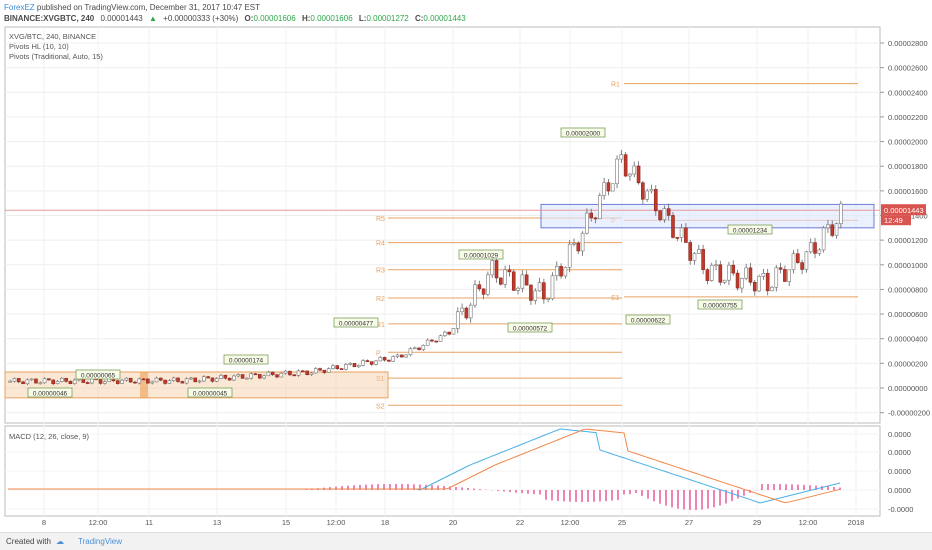 The image size is (932, 550). I want to click on annotation-label: 0.00000046, so click(50, 394).